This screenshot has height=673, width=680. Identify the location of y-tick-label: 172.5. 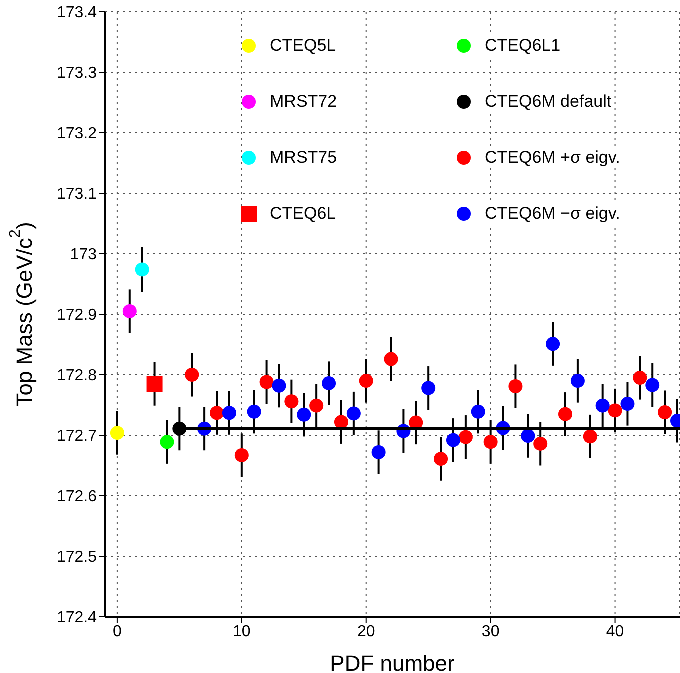
(77, 557).